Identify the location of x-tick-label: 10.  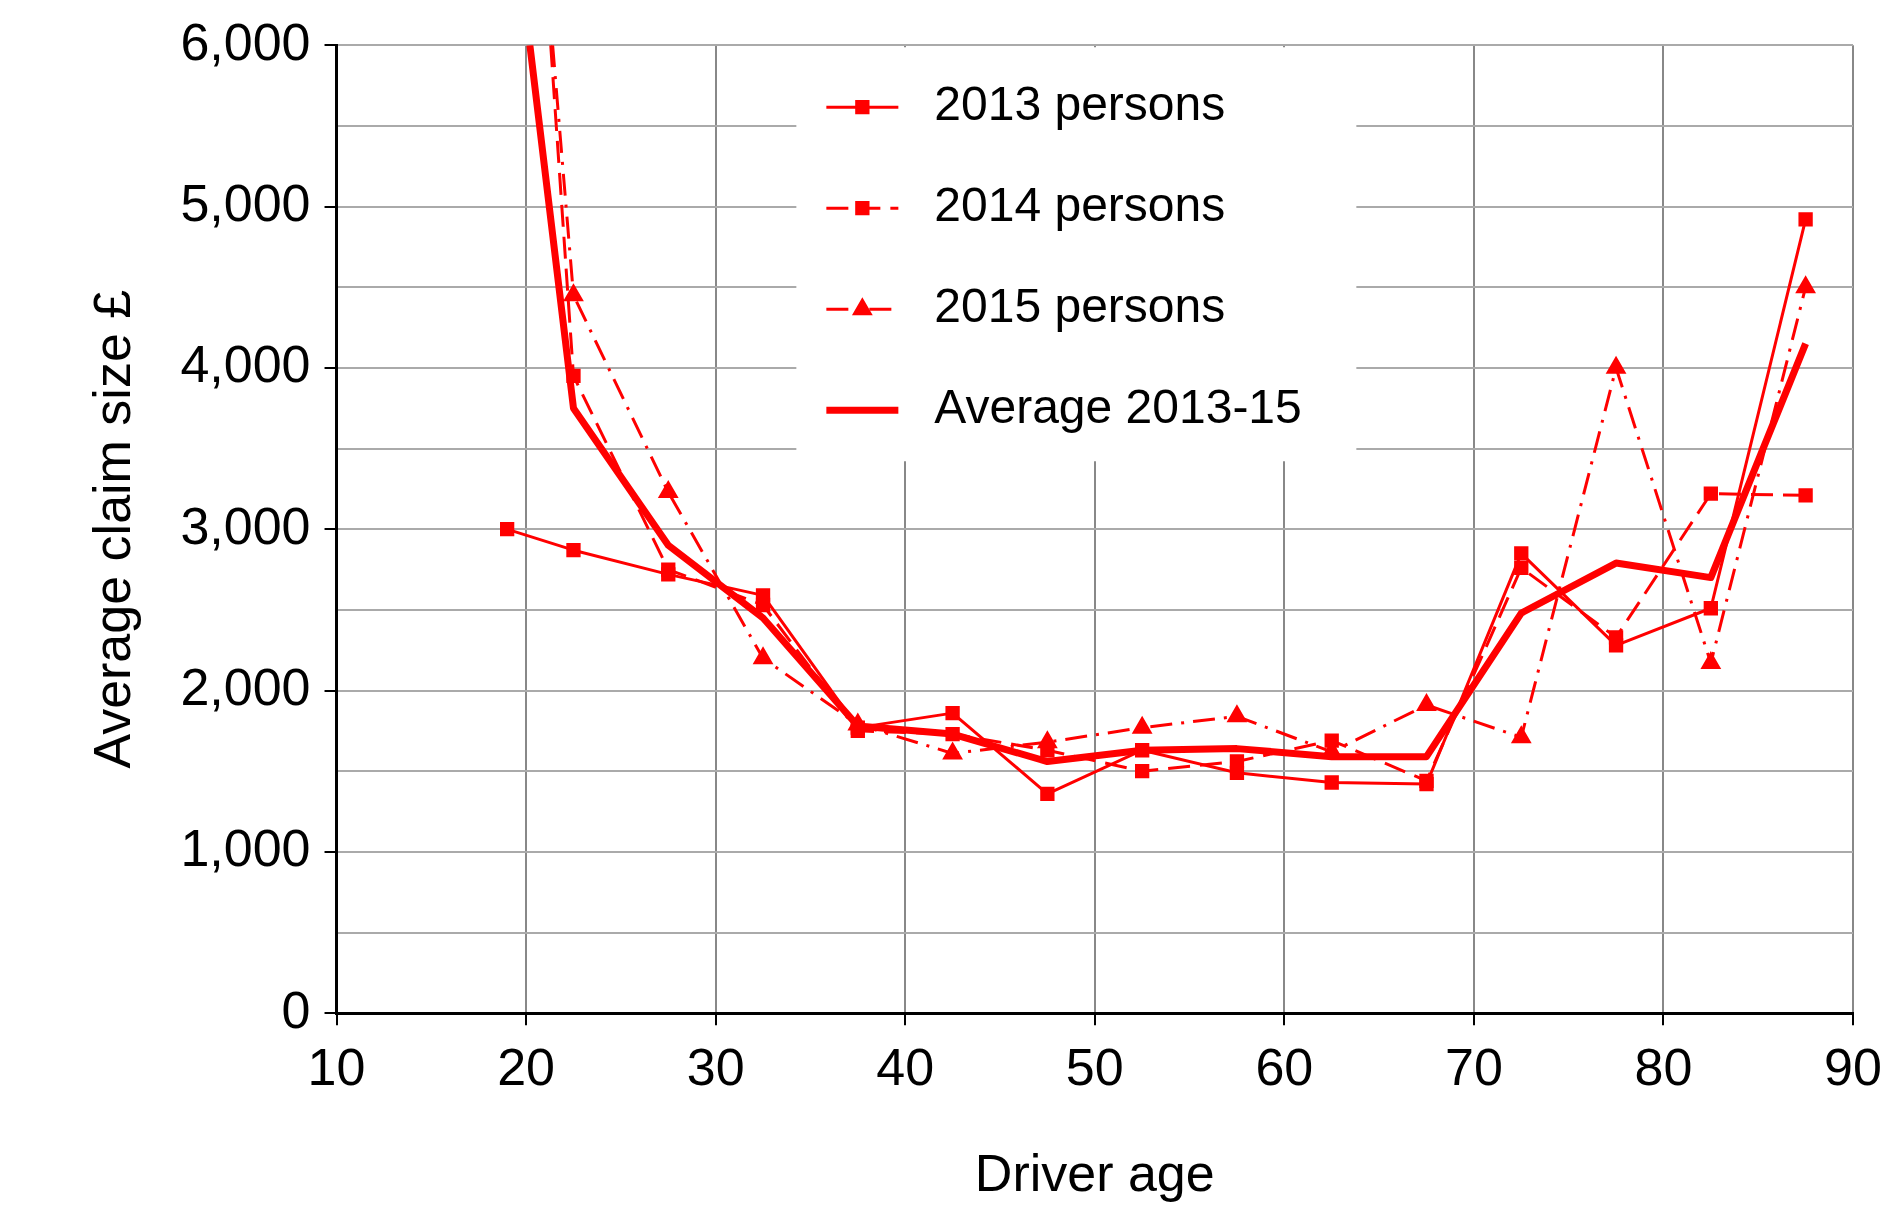
(336, 1066).